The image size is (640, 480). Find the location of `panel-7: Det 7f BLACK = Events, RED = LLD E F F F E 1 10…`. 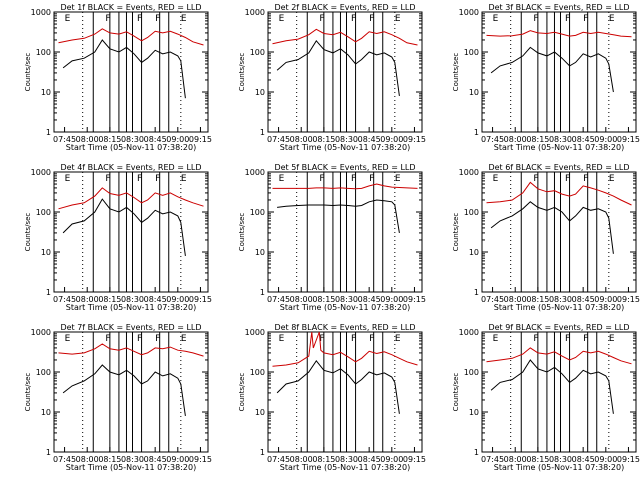

panel-7: Det 7f BLACK = Events, RED = LLD E F F F E 1 10… is located at coordinates (118, 397).